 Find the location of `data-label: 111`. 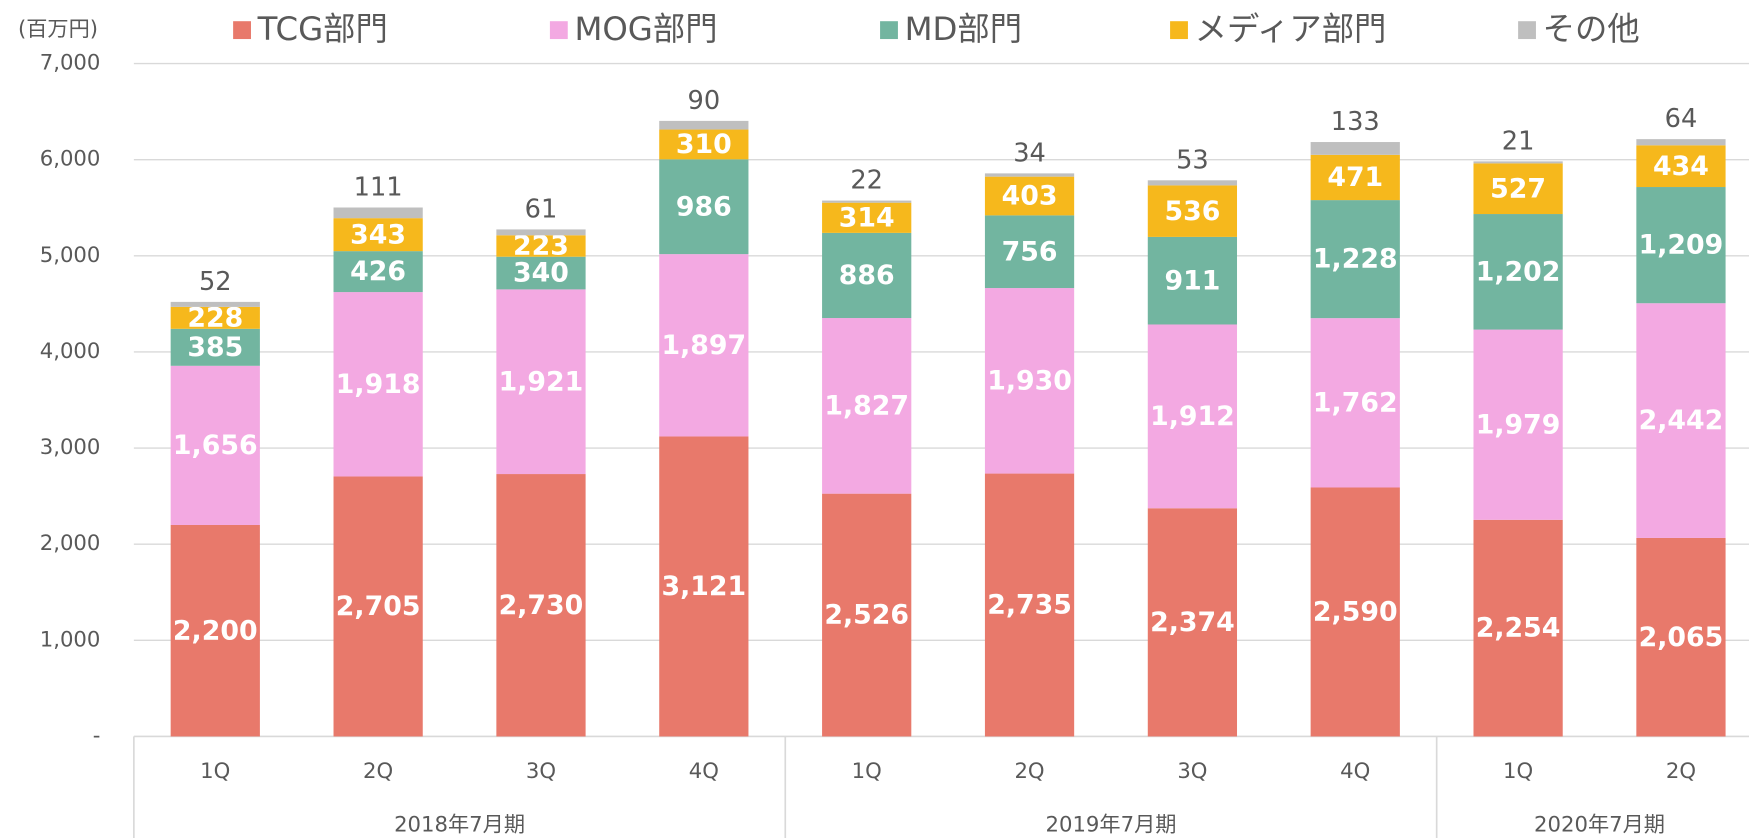

data-label: 111 is located at coordinates (378, 188).